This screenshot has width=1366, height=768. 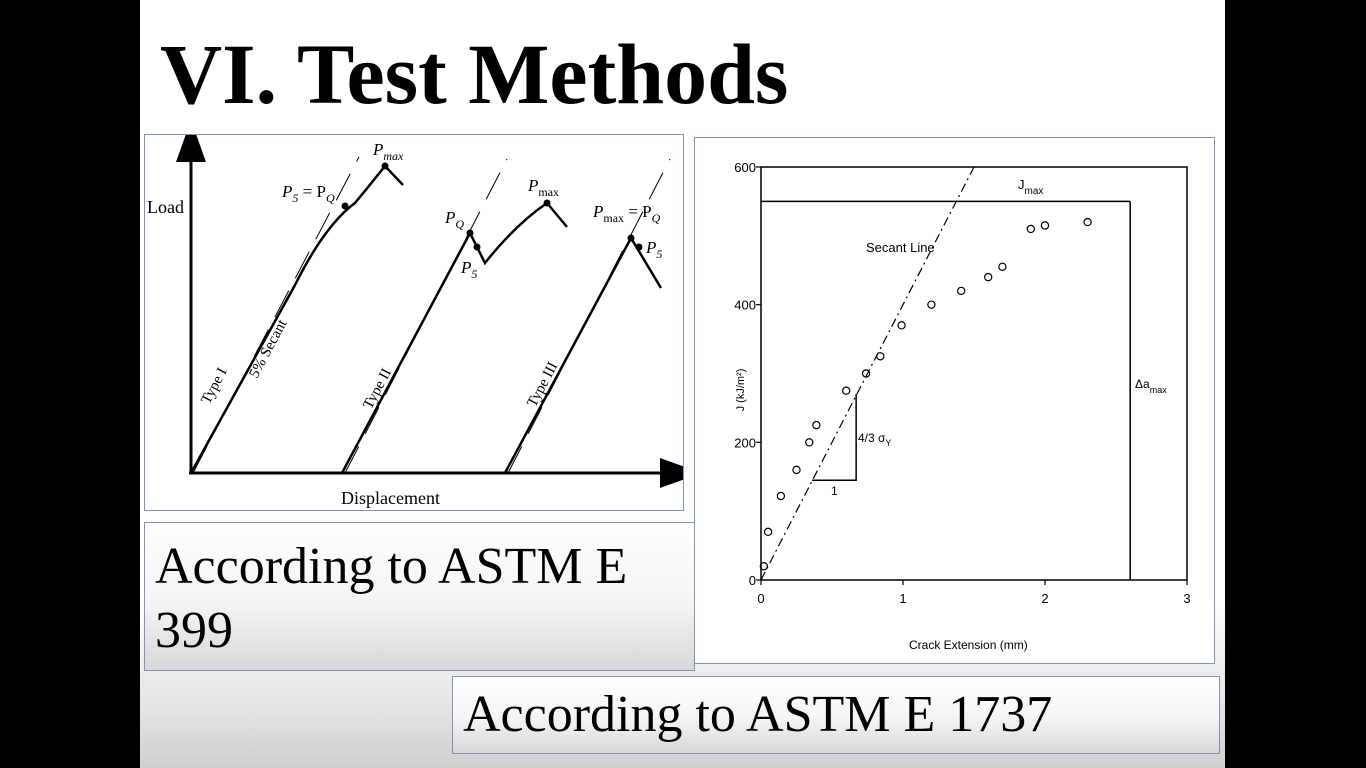 What do you see at coordinates (752, 580) in the screenshot?
I see `y-tick-label: 0` at bounding box center [752, 580].